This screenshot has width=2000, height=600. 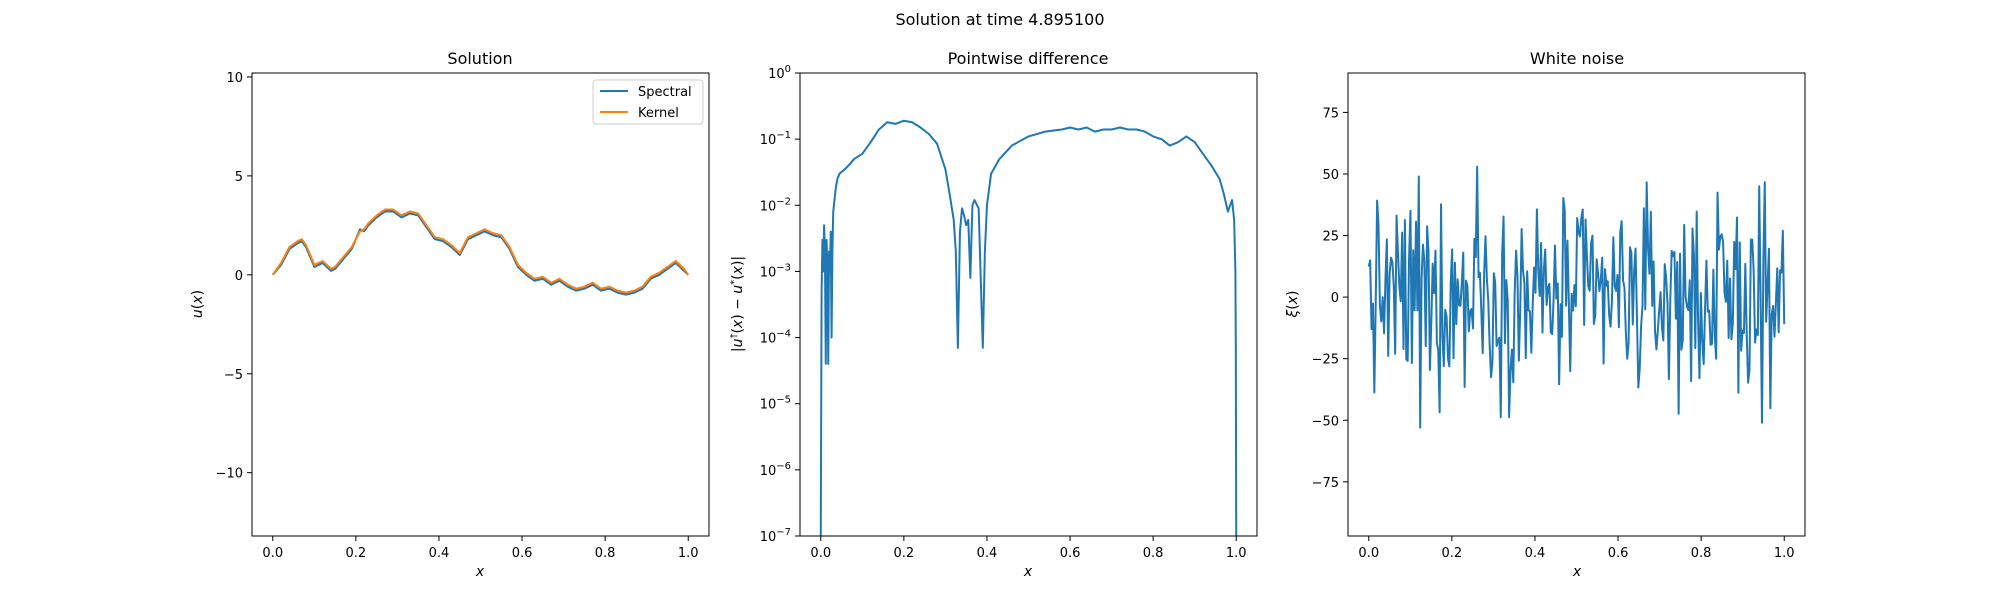 What do you see at coordinates (658, 113) in the screenshot?
I see `legend-kernel-label: Kernel` at bounding box center [658, 113].